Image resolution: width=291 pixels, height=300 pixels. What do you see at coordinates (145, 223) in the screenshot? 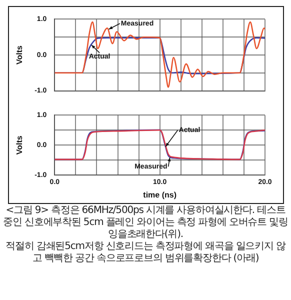
I see `text: <그림 9> 측정은 66MHz/500ps 시계를 사용하여실시한다. 테스트중인 신호에부착된 5cm 플레인 와이어는 측정 파형에 오버슈트 및링잉을초래한다(위).` at bounding box center [145, 223].